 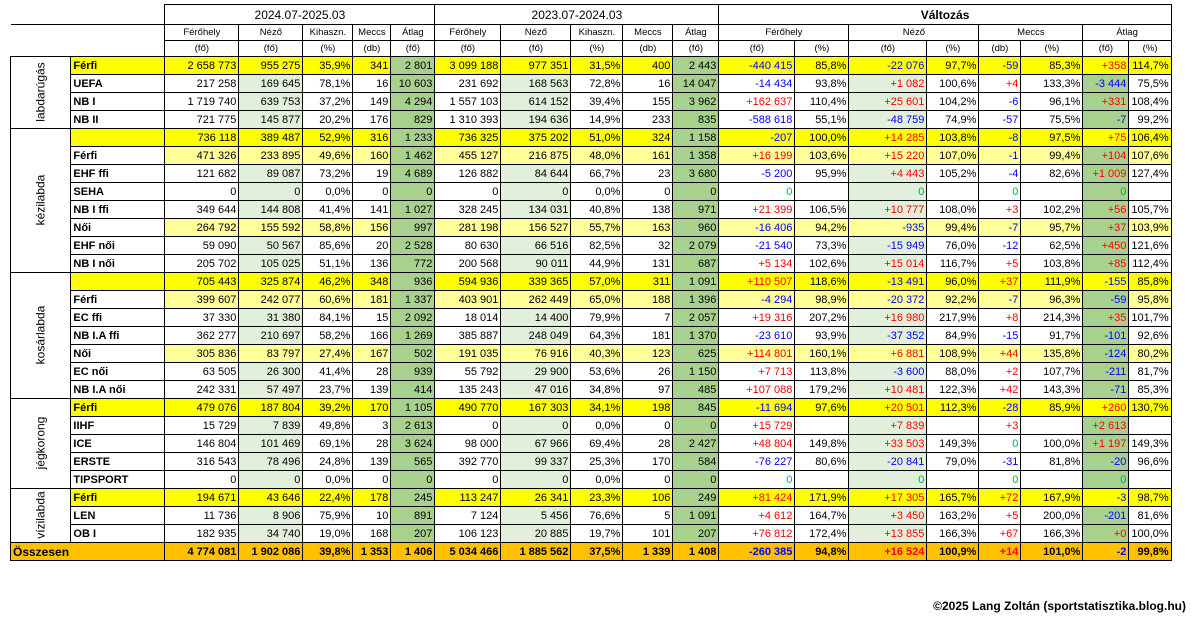 I want to click on row-label: TIPSPORT, so click(x=118, y=479).